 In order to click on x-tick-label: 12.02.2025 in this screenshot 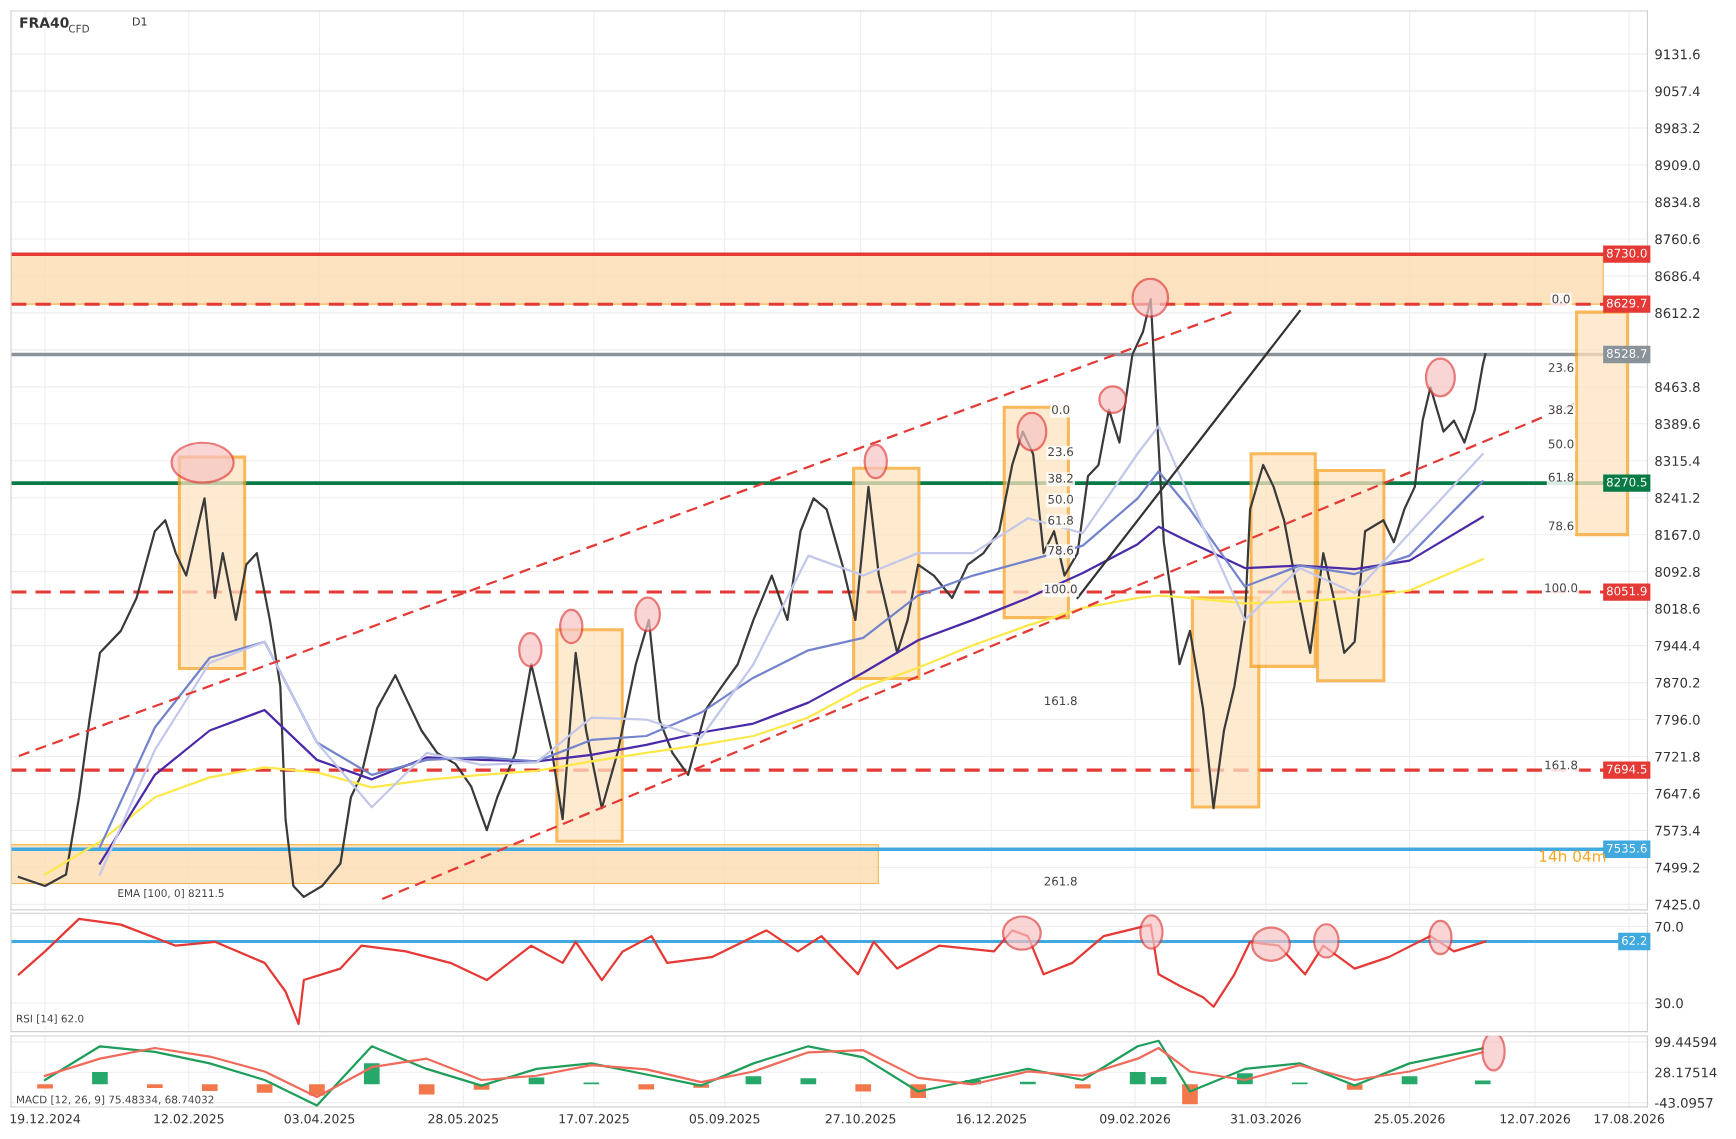, I will do `click(189, 1119)`.